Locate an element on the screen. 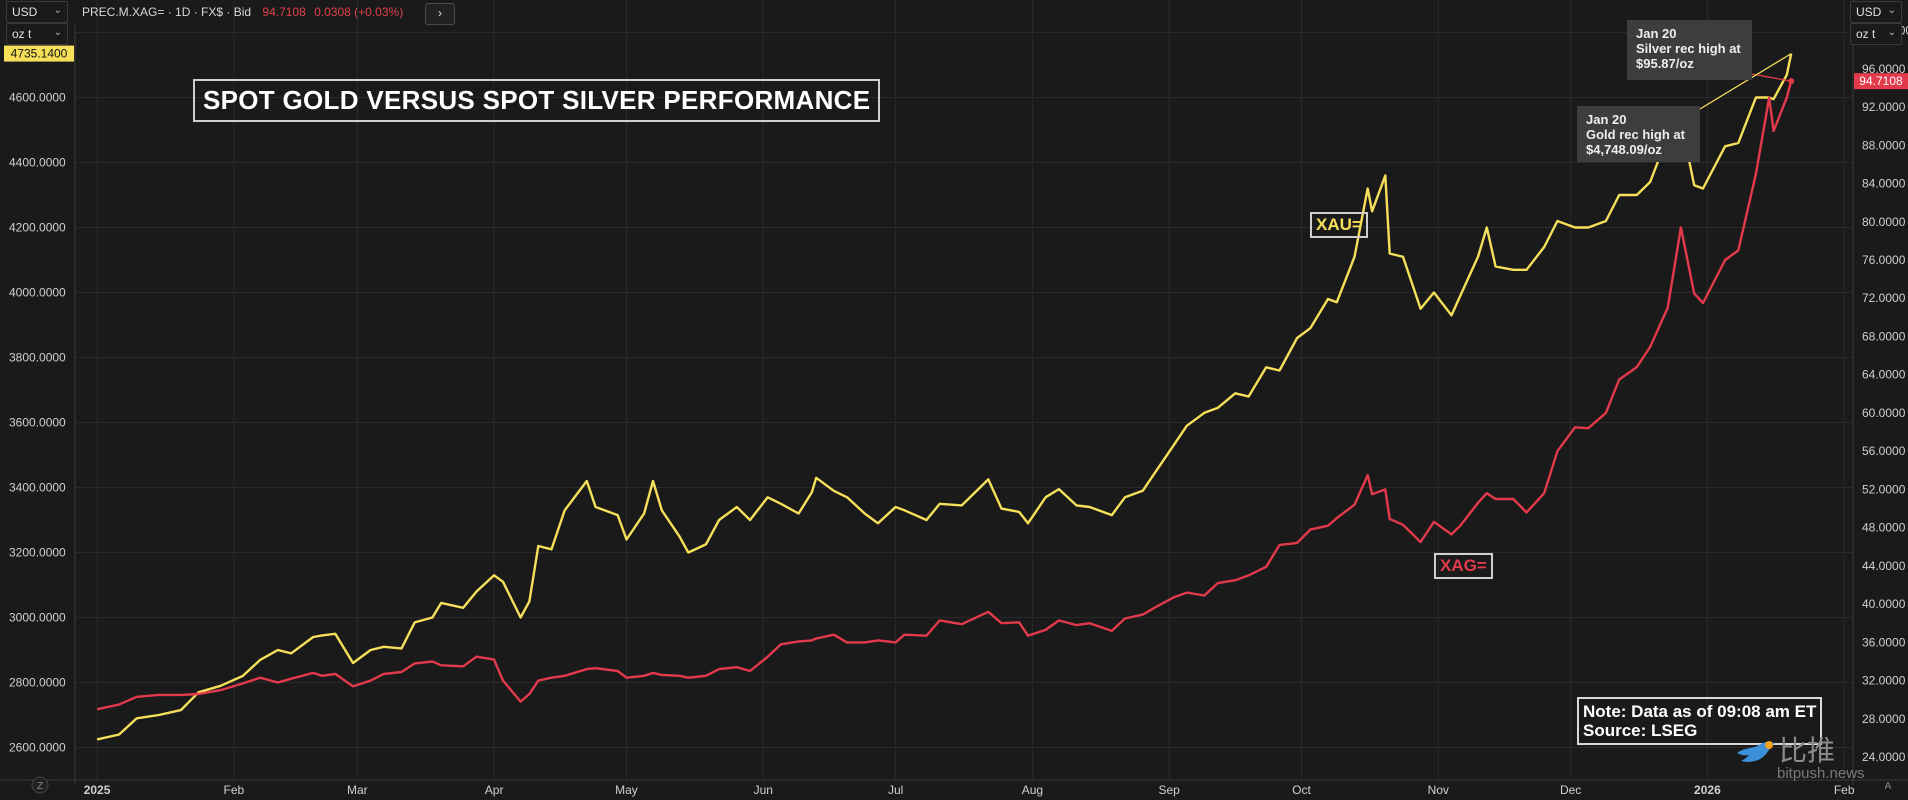 Image resolution: width=1908 pixels, height=800 pixels. gold-price-badge-text: 4735.1400 is located at coordinates (39, 54).